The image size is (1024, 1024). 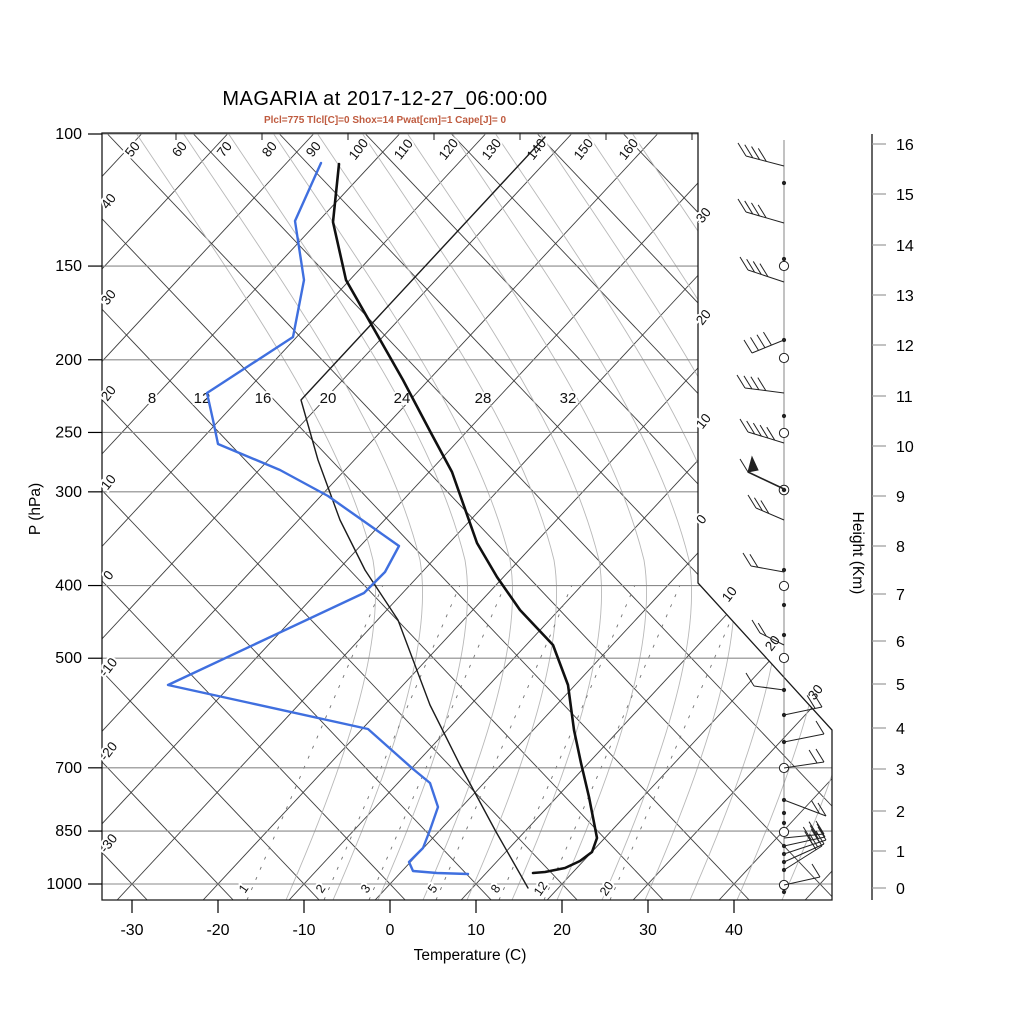 What do you see at coordinates (584, 149) in the screenshot?
I see `top-scale-label: 150` at bounding box center [584, 149].